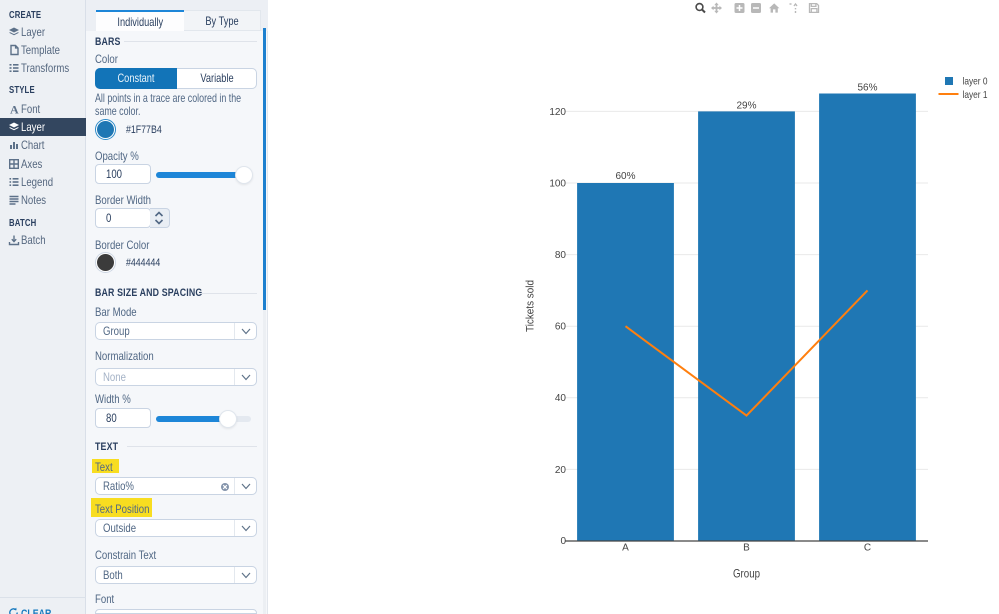 The image size is (999, 614). I want to click on svg-text: Tickets sold, so click(531, 306).